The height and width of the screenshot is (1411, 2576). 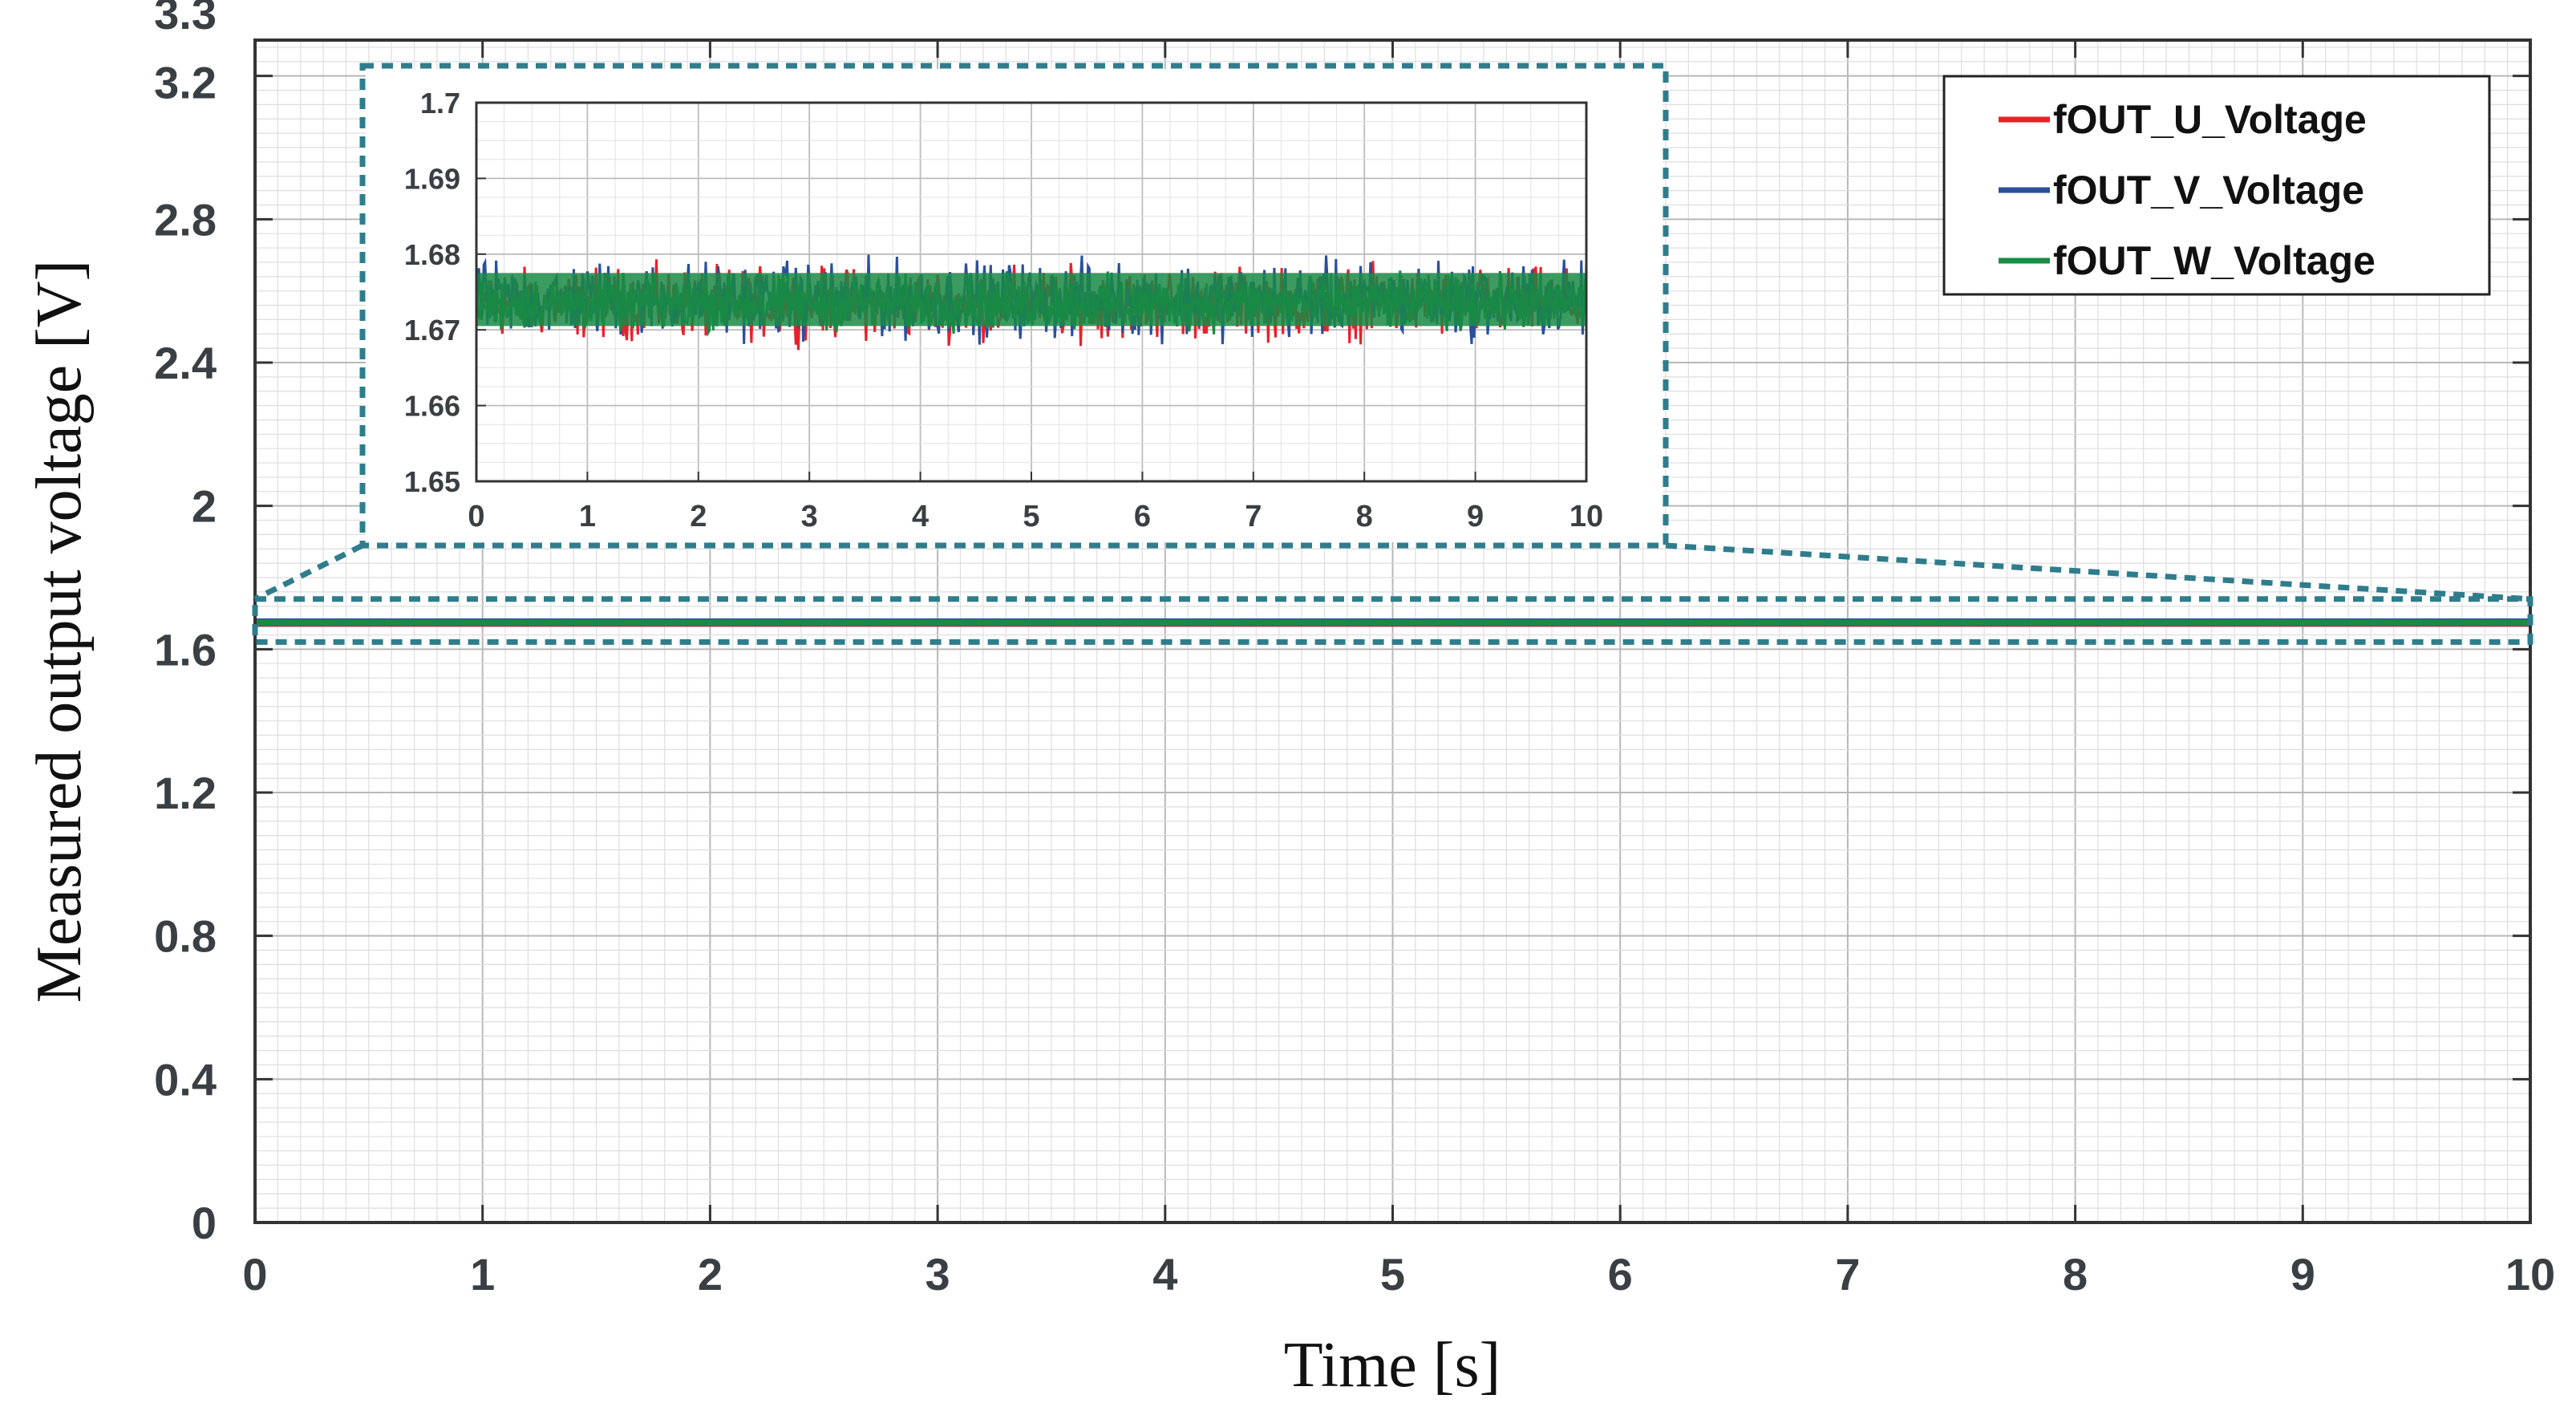 What do you see at coordinates (938, 1274) in the screenshot?
I see `x-tick-label: 3` at bounding box center [938, 1274].